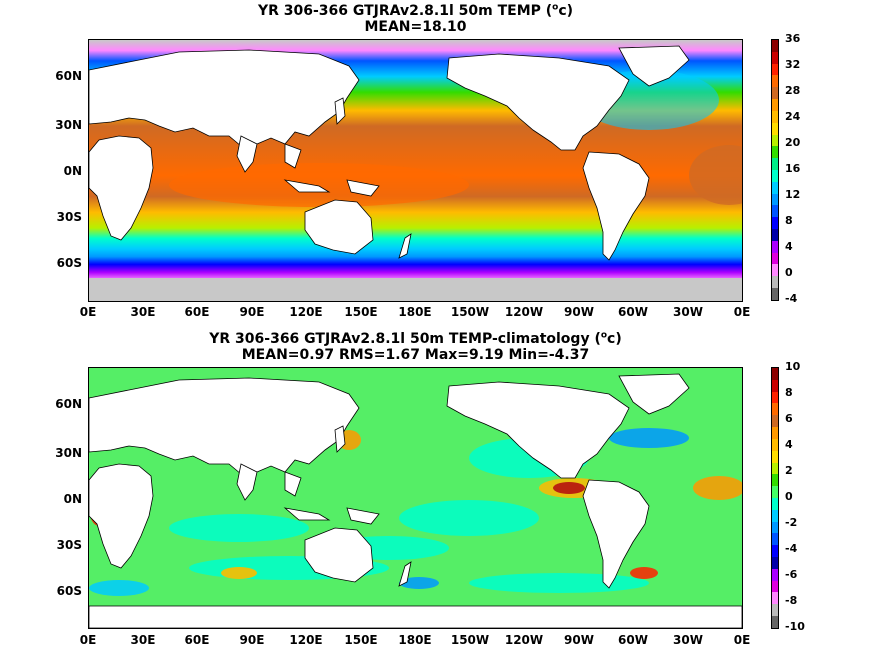 Image resolution: width=875 pixels, height=656 pixels. What do you see at coordinates (88, 640) in the screenshot?
I see `bottom-lon-0e: 0E` at bounding box center [88, 640].